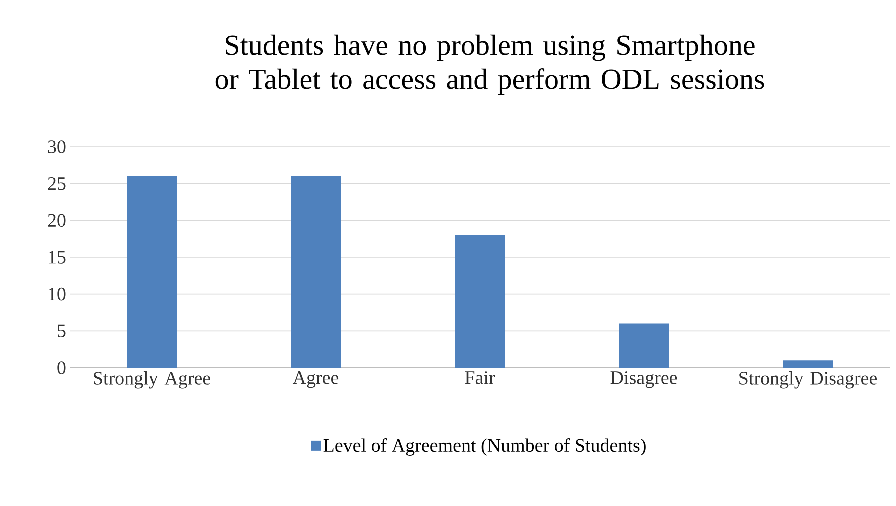 This screenshot has height=506, width=896. Describe the element at coordinates (57, 257) in the screenshot. I see `y-tick-label: 15` at that location.